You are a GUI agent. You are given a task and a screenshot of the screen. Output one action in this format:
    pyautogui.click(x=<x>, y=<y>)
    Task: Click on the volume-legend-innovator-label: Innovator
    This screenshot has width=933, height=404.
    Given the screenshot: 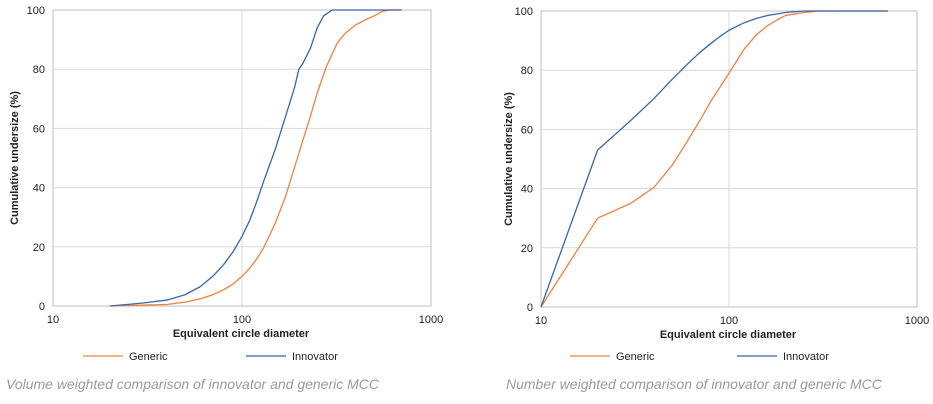 What is the action you would take?
    pyautogui.click(x=315, y=357)
    